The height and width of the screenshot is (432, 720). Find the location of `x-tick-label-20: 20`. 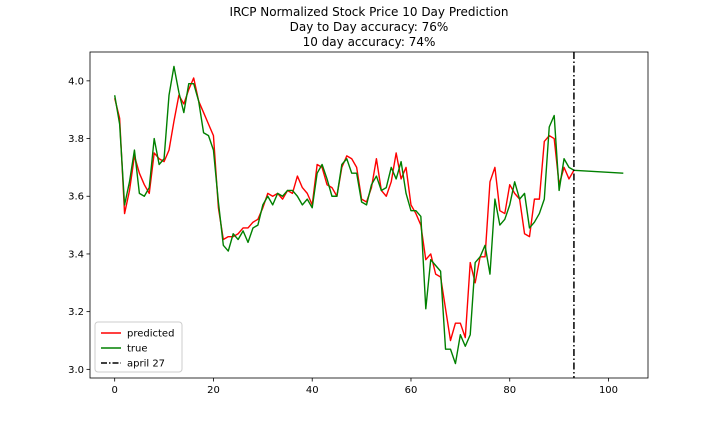

x-tick-label-20: 20 is located at coordinates (213, 390).